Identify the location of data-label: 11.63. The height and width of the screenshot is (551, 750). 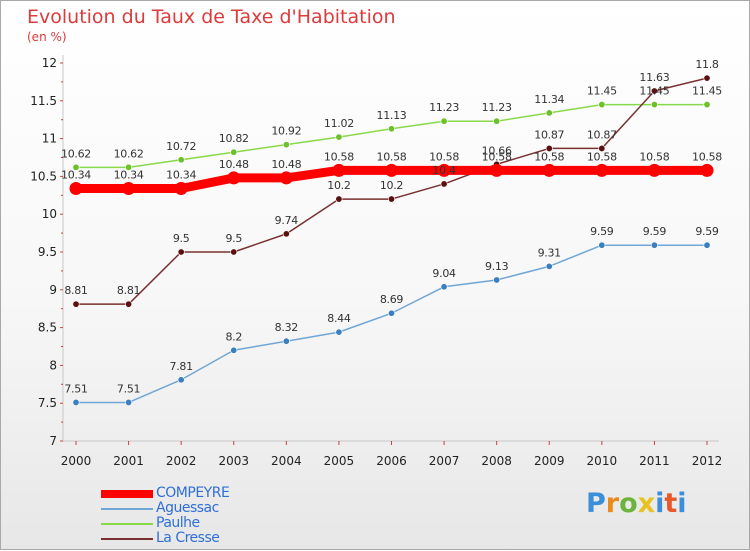
(654, 77).